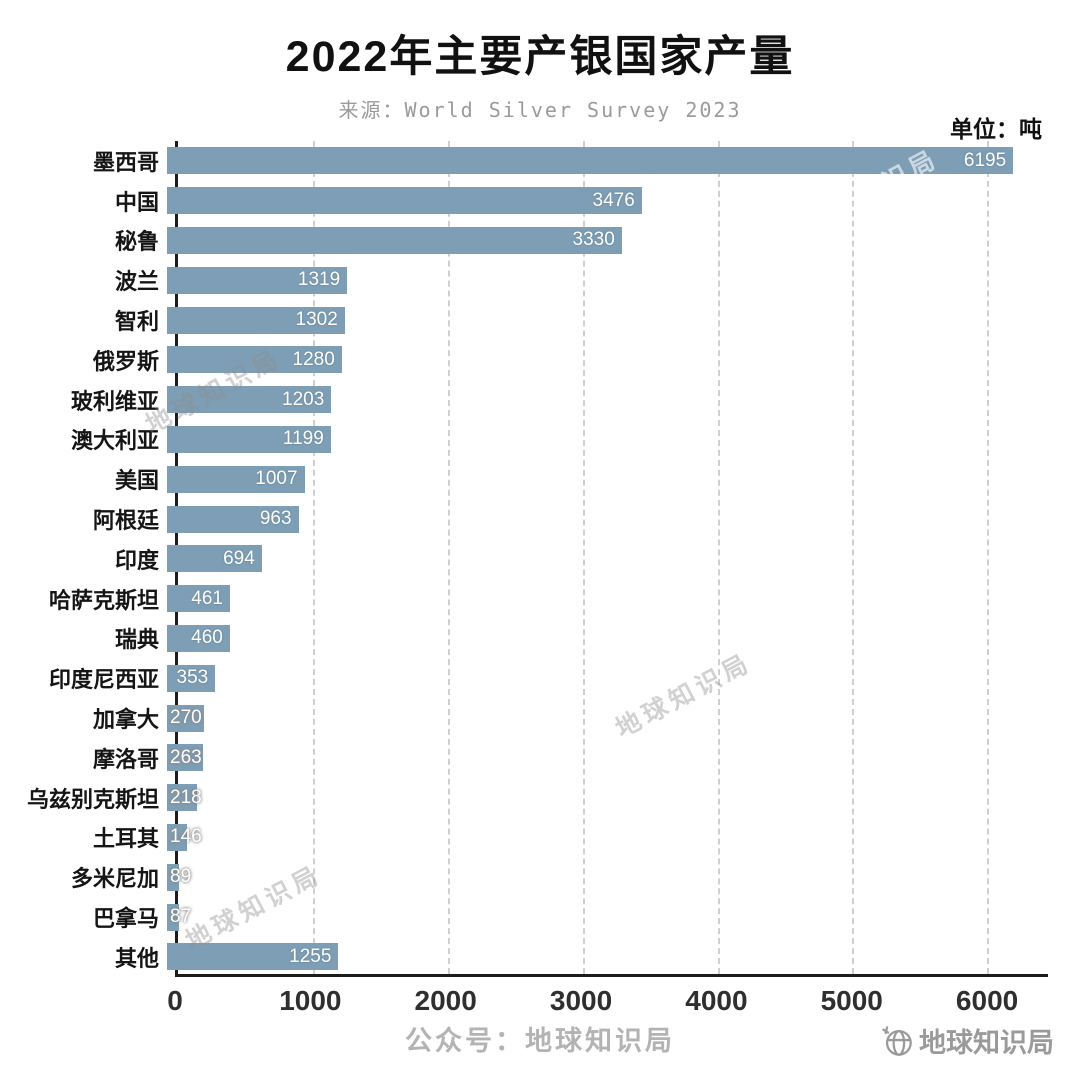 This screenshot has height=1080, width=1080. I want to click on bar-row: 智利 1302, so click(529, 320).